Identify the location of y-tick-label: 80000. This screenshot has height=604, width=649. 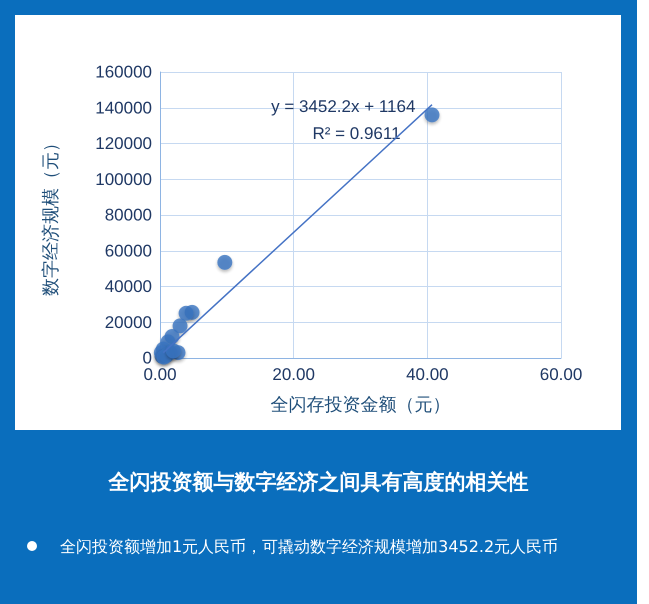
(128, 215).